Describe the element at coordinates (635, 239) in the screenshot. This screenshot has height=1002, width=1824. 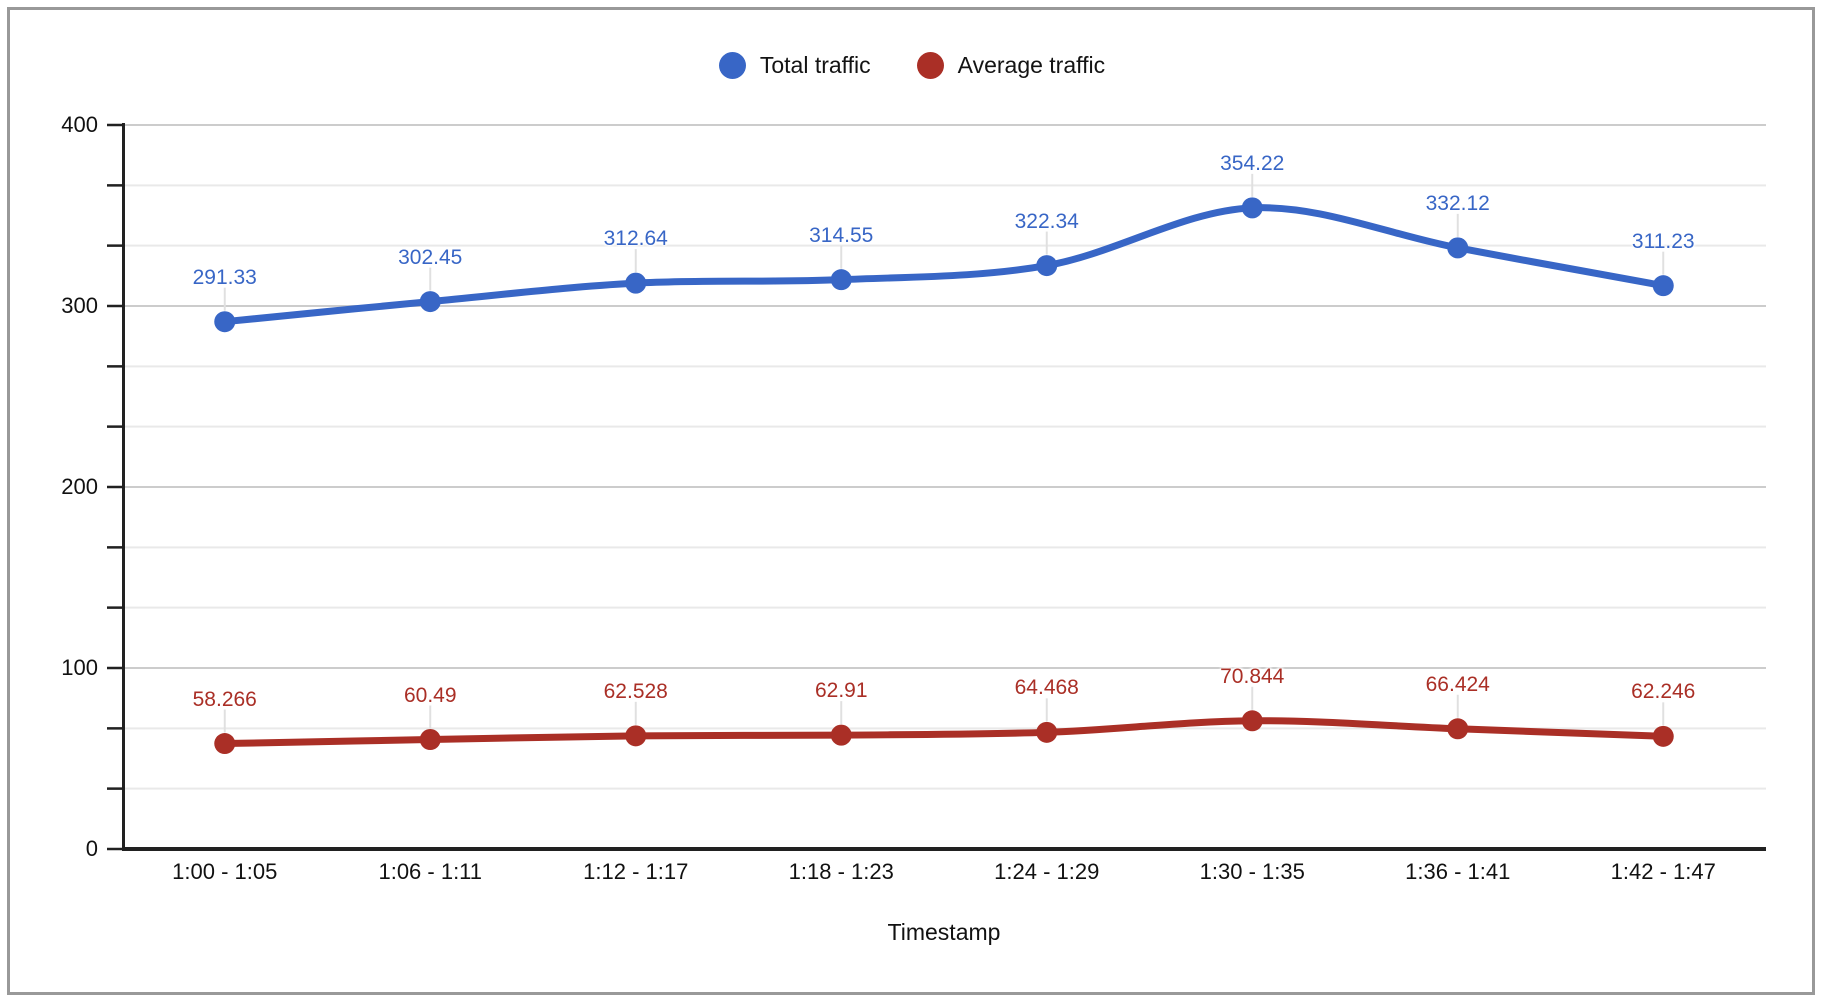
I see `data-label-total-traffic-2: 312.64` at that location.